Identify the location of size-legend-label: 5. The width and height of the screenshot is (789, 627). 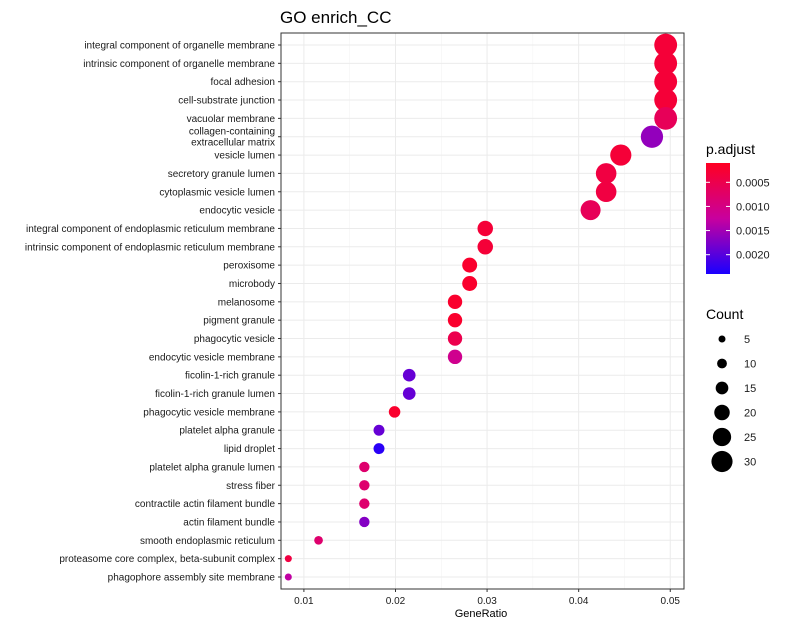
(747, 340).